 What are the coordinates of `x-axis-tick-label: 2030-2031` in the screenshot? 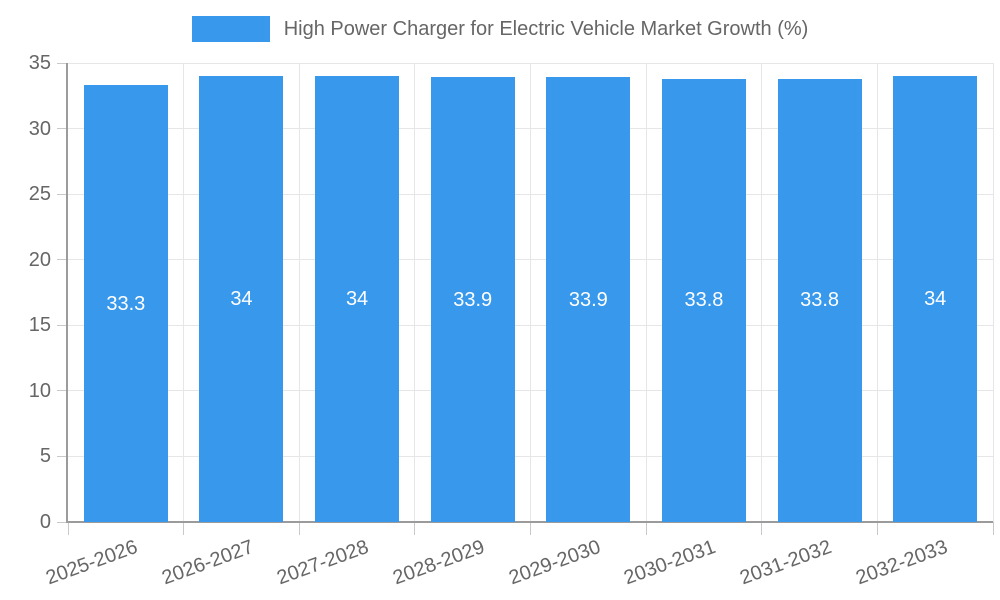 It's located at (670, 562).